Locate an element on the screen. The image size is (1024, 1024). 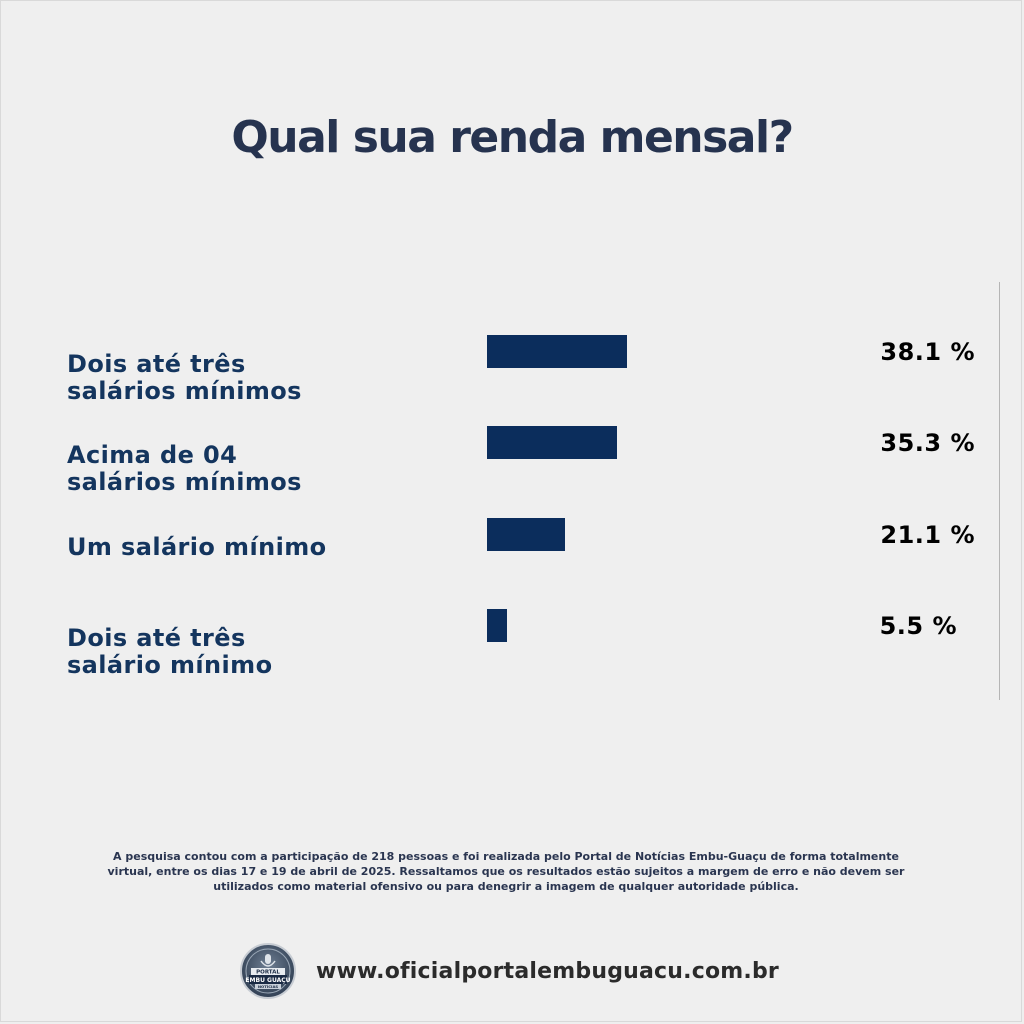
value-label: 35.3 % is located at coordinates (927, 443).